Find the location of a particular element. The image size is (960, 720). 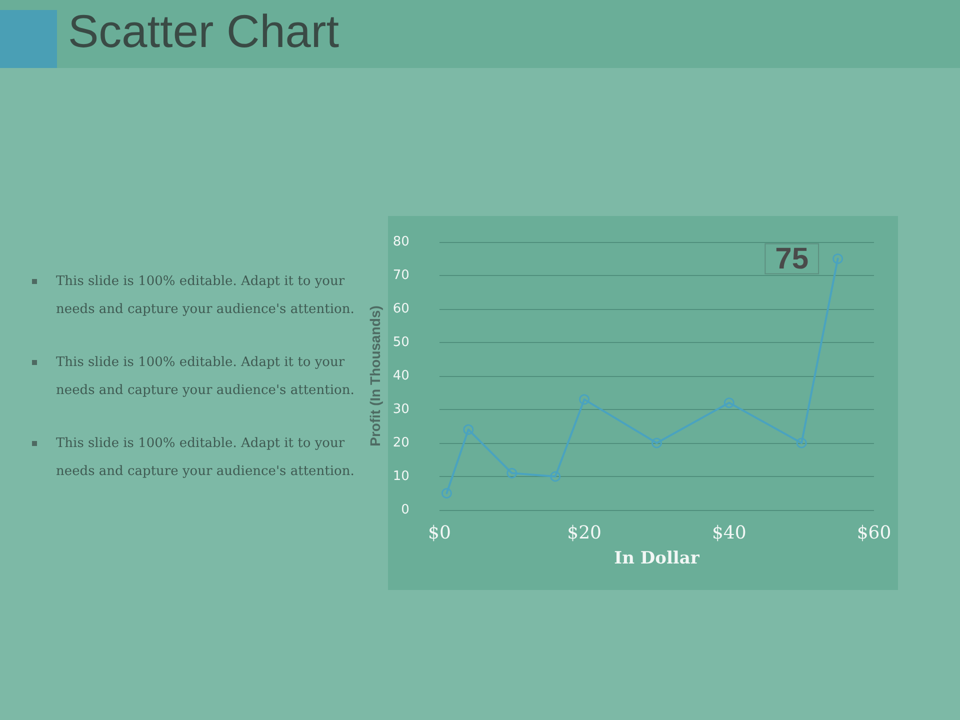

x-tick-label: $20 is located at coordinates (584, 533).